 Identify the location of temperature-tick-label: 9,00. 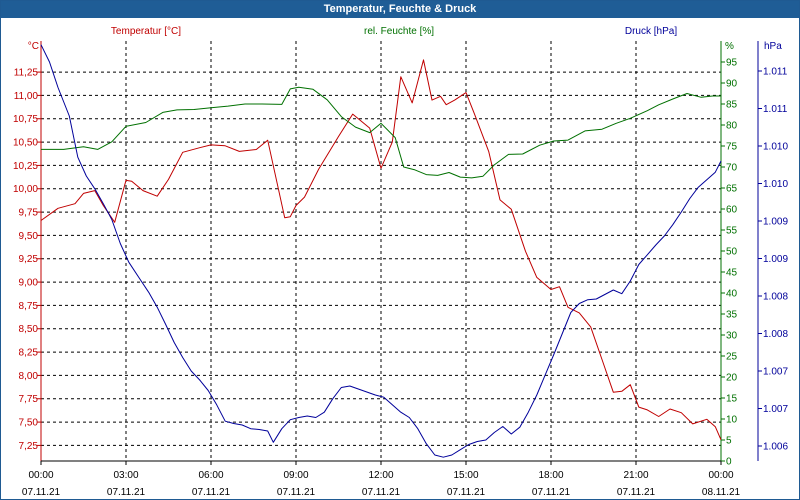
(29, 283).